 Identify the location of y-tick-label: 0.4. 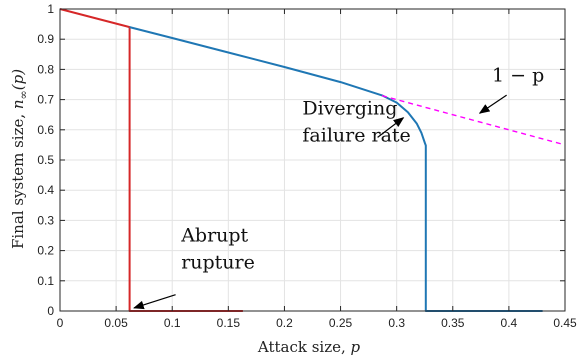
(45, 190).